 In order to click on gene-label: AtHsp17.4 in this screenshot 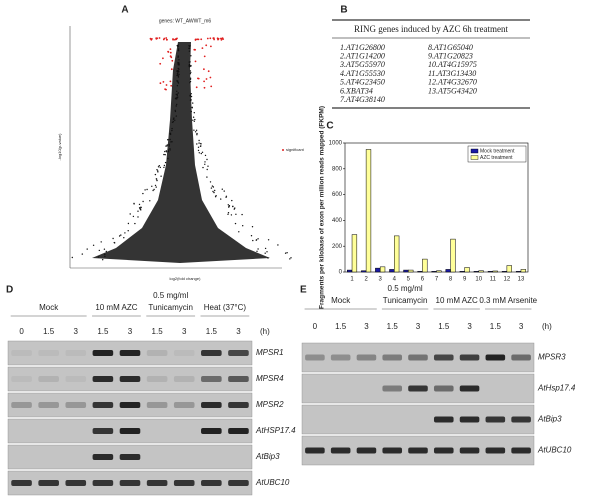, I will do `click(556, 388)`.